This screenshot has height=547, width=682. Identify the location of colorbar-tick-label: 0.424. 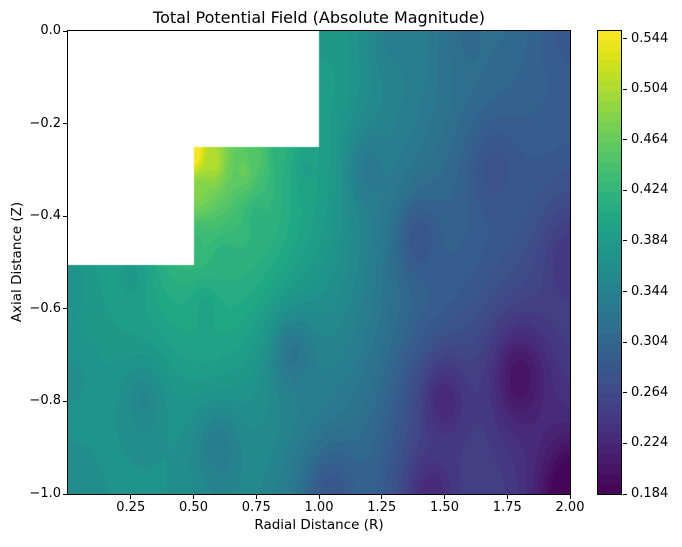
(650, 190).